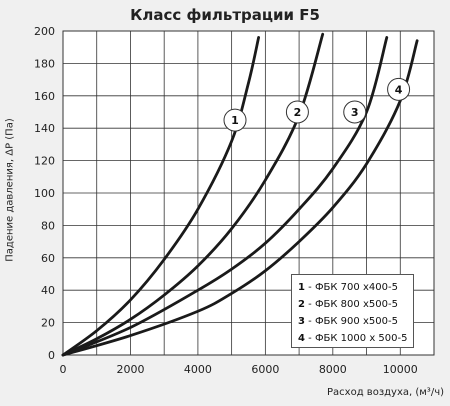 The image size is (450, 406). I want to click on x-tick-label: 0, so click(63, 369).